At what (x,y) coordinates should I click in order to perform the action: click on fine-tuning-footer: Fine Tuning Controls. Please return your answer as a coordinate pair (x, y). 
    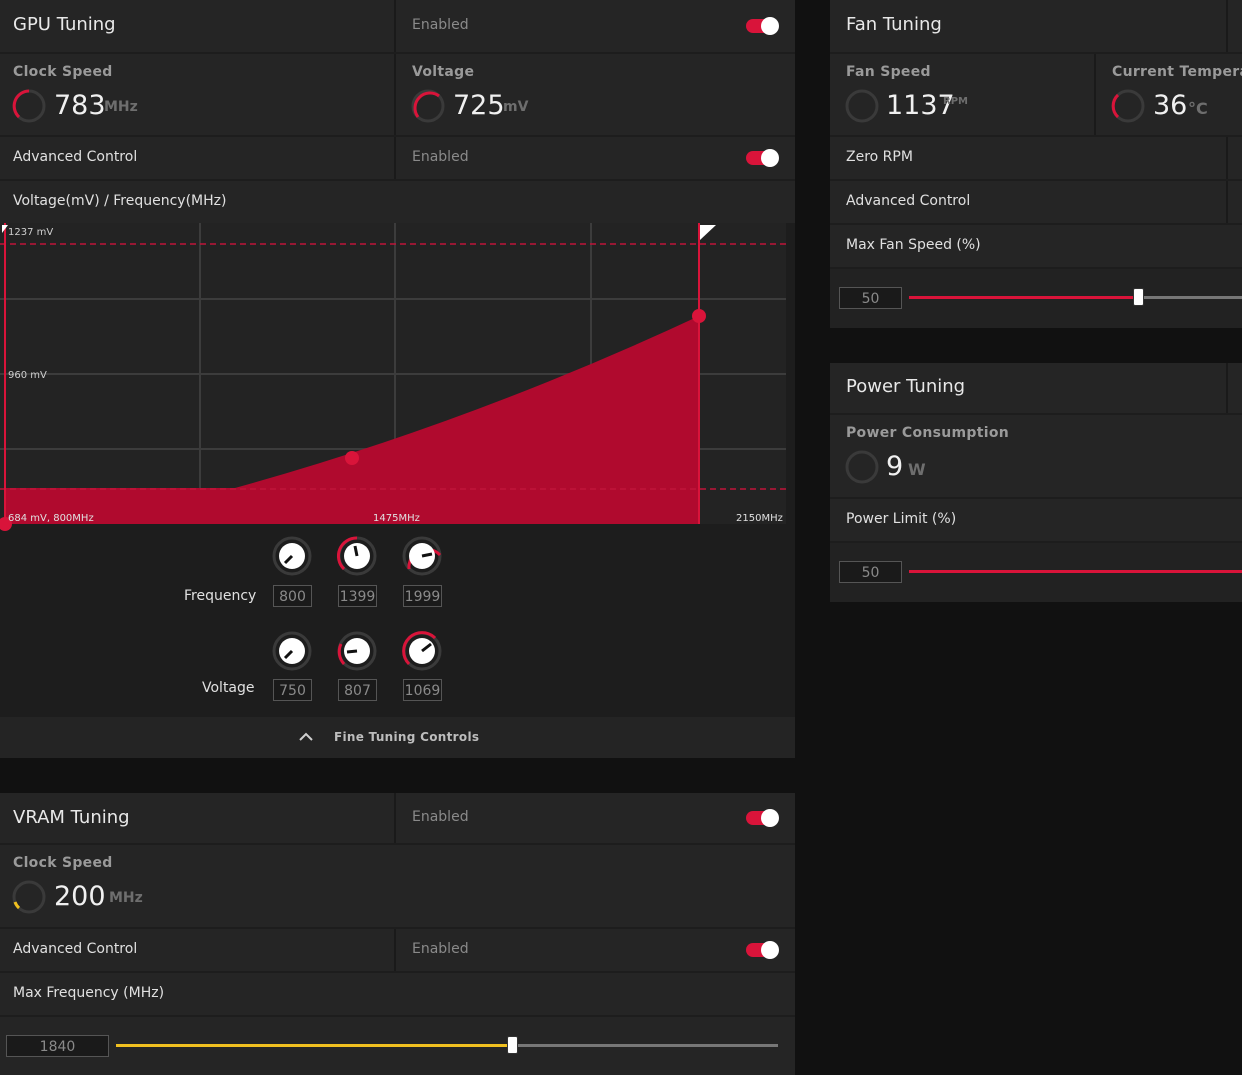
    Looking at the image, I should click on (397, 737).